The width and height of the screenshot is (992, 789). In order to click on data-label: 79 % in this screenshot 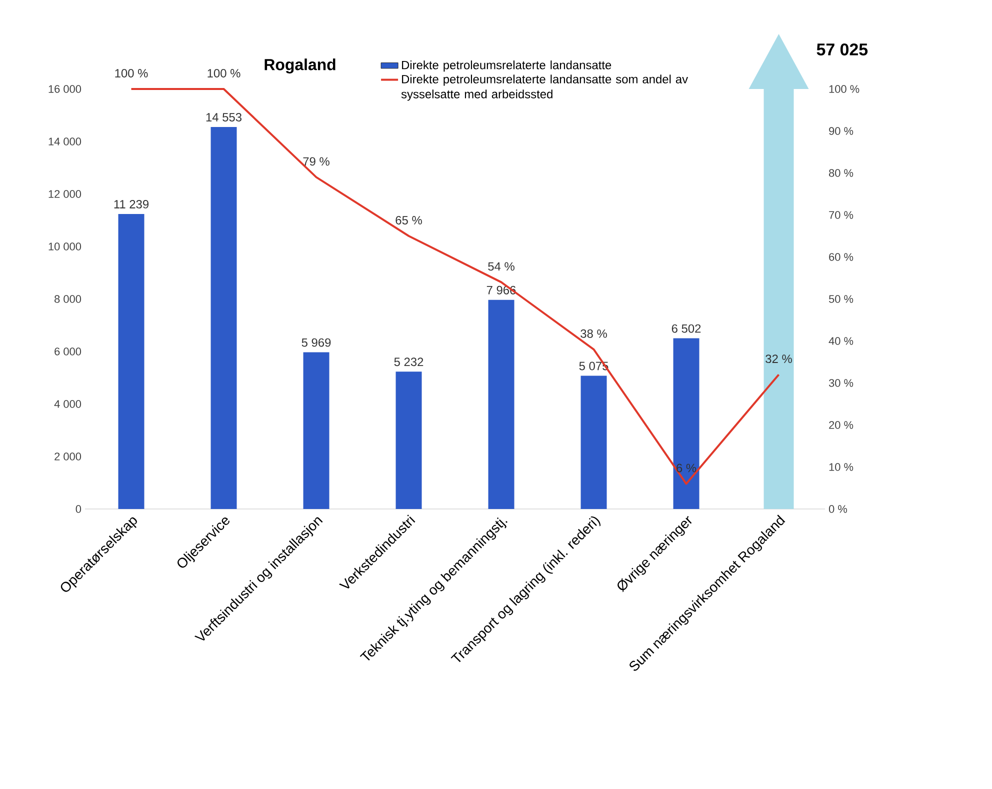, I will do `click(316, 161)`.